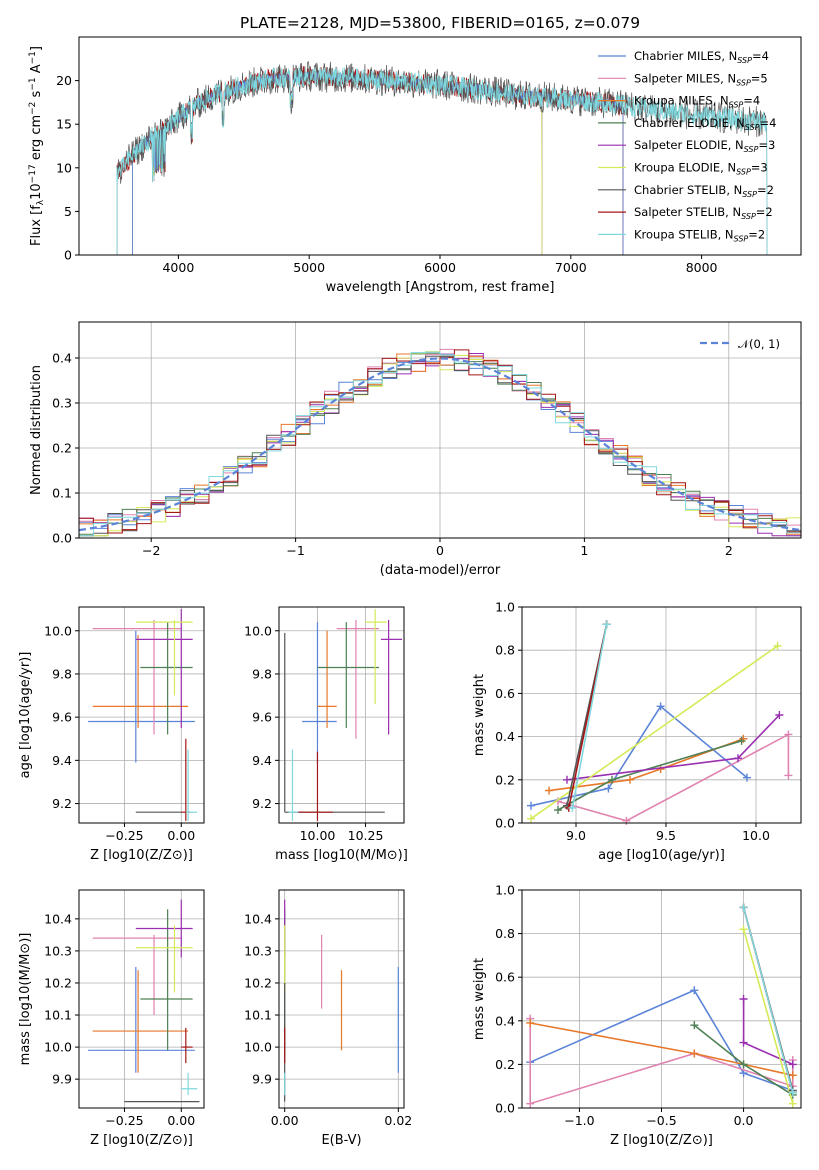 The width and height of the screenshot is (819, 1170). I want to click on legend-label-salpeter-stelib: Salpeter STELIB, NSSP=2, so click(703, 213).